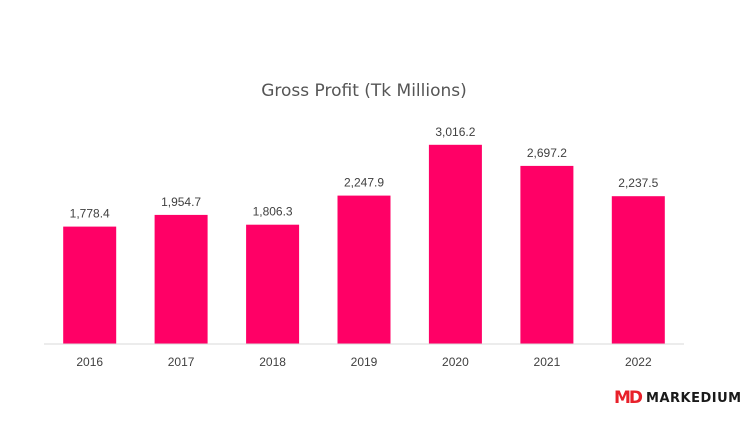 This screenshot has height=430, width=750. I want to click on bar-2017, so click(181, 279).